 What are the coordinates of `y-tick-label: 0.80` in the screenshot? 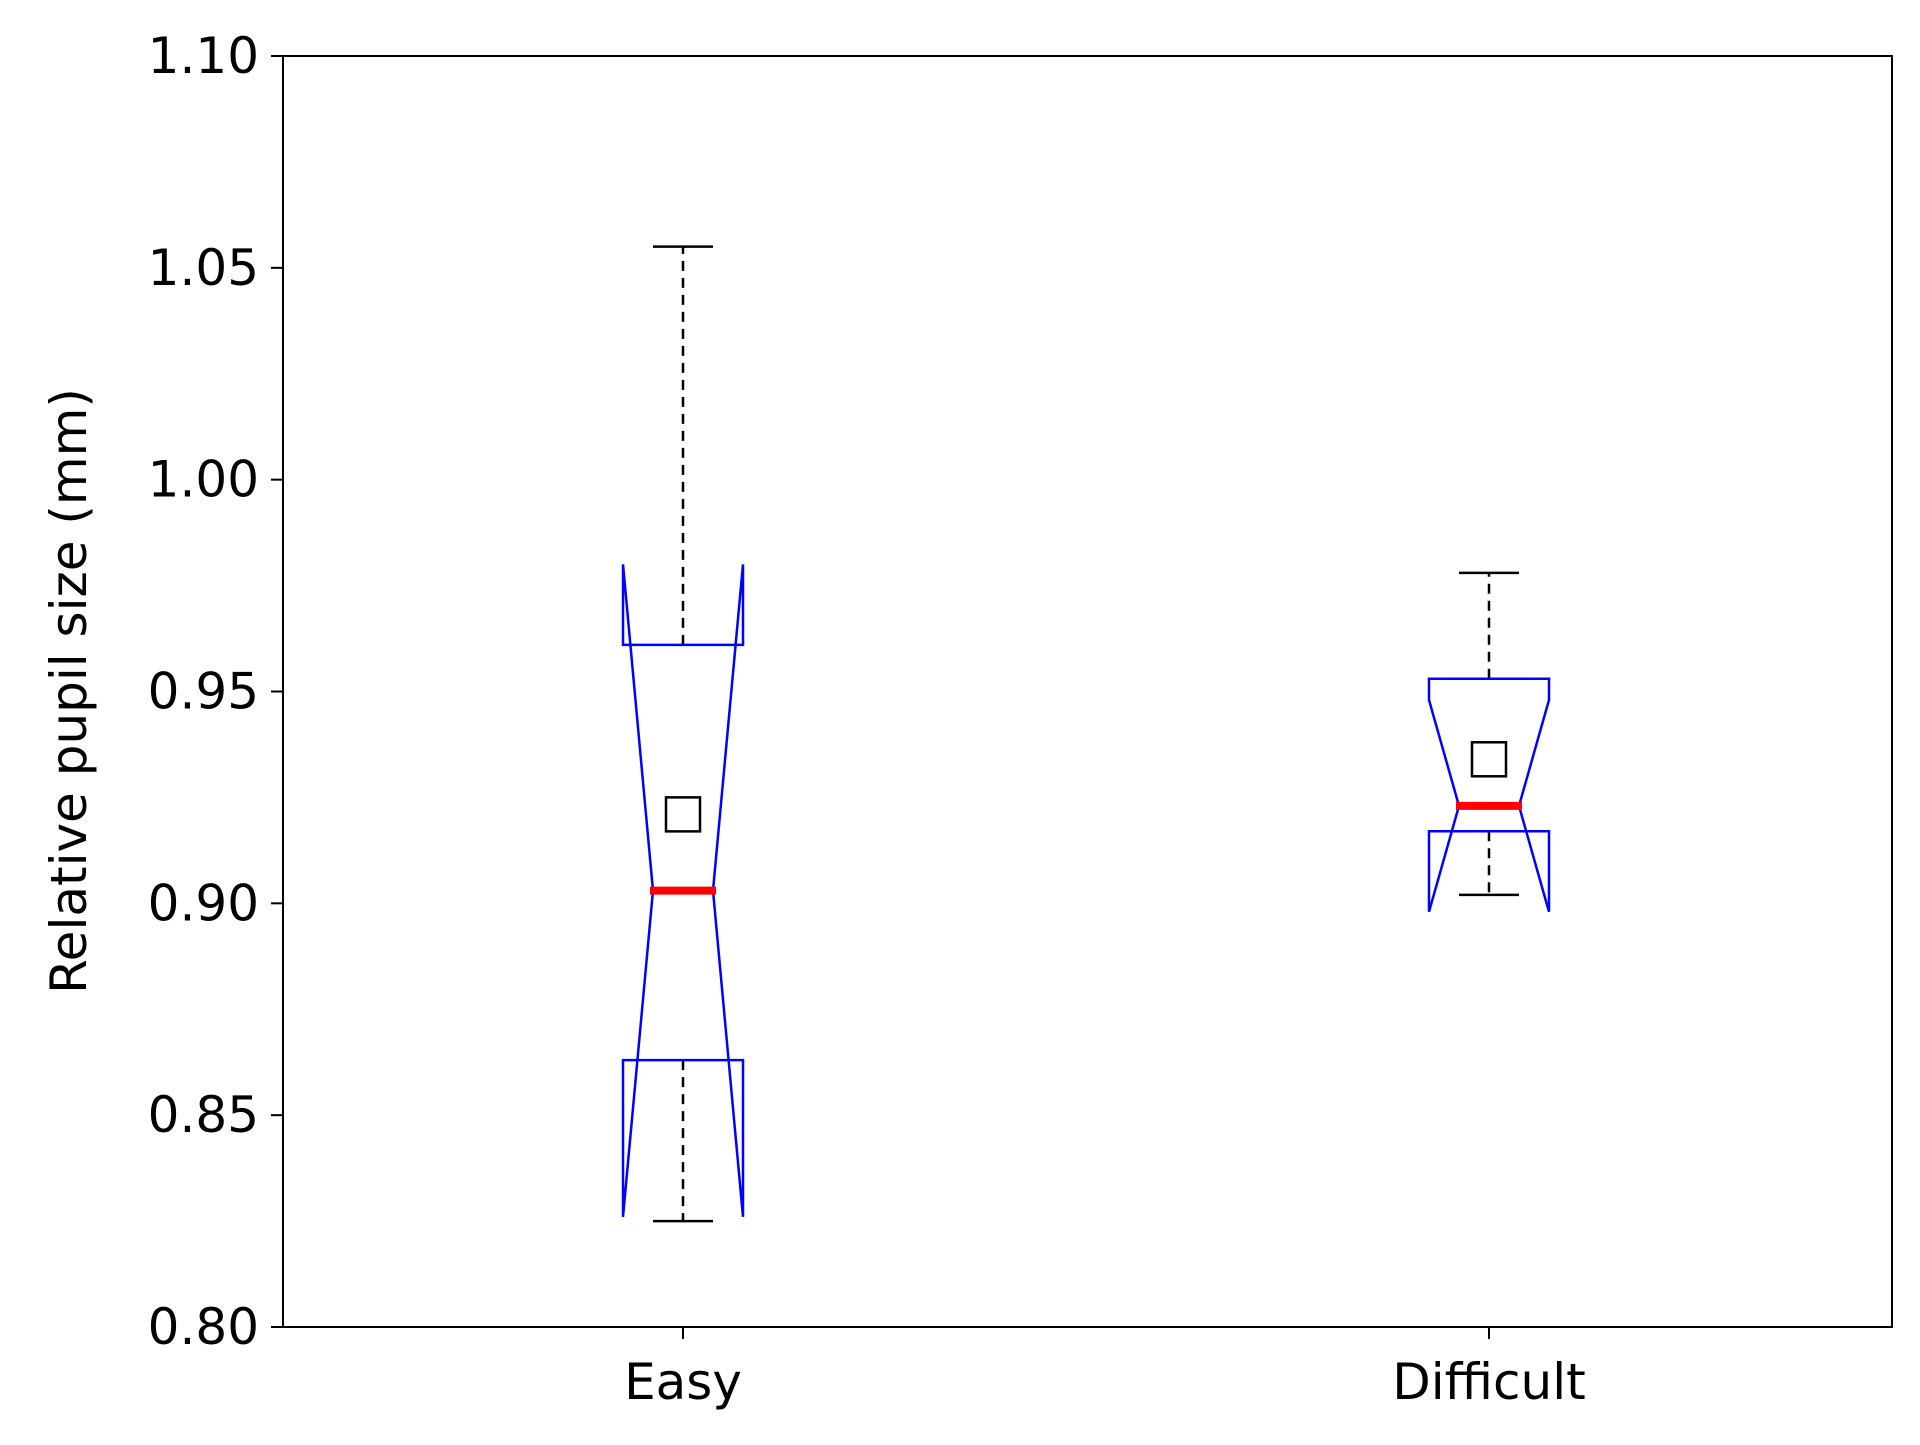 It's located at (203, 1327).